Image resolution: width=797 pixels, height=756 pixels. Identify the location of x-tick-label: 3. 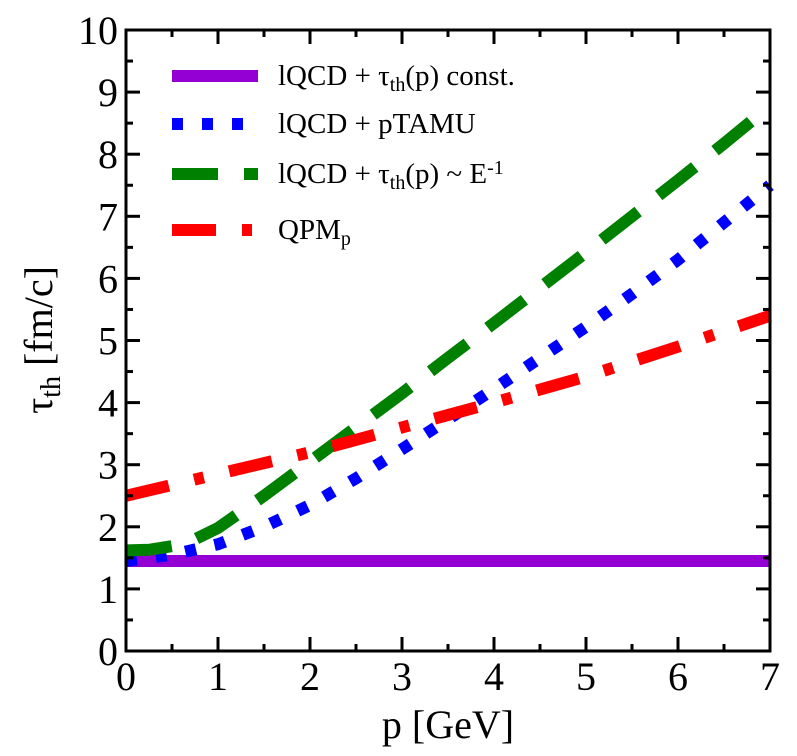
(402, 676).